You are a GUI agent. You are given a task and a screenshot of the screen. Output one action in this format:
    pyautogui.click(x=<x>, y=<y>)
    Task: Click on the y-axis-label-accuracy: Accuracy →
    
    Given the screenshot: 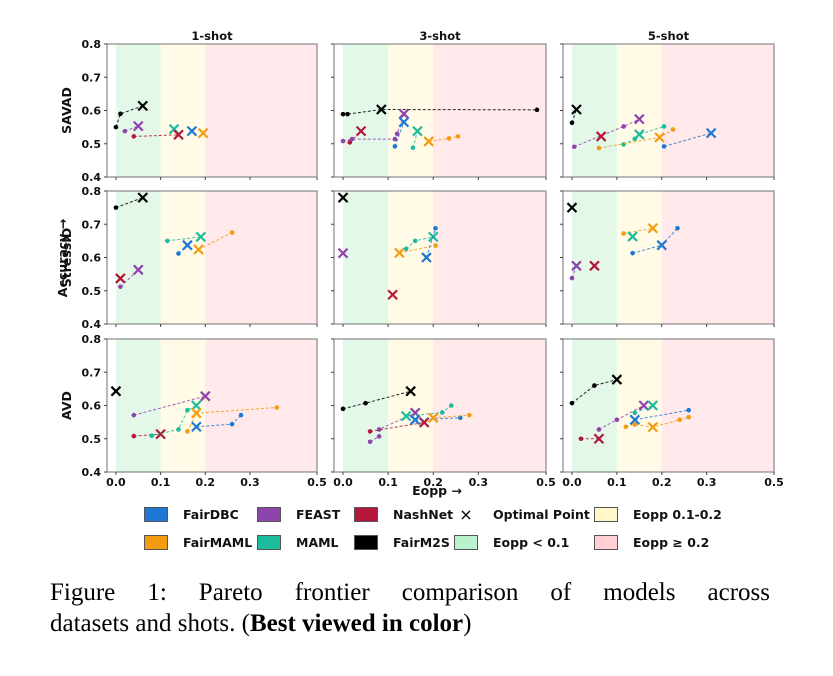 What is the action you would take?
    pyautogui.click(x=62, y=258)
    